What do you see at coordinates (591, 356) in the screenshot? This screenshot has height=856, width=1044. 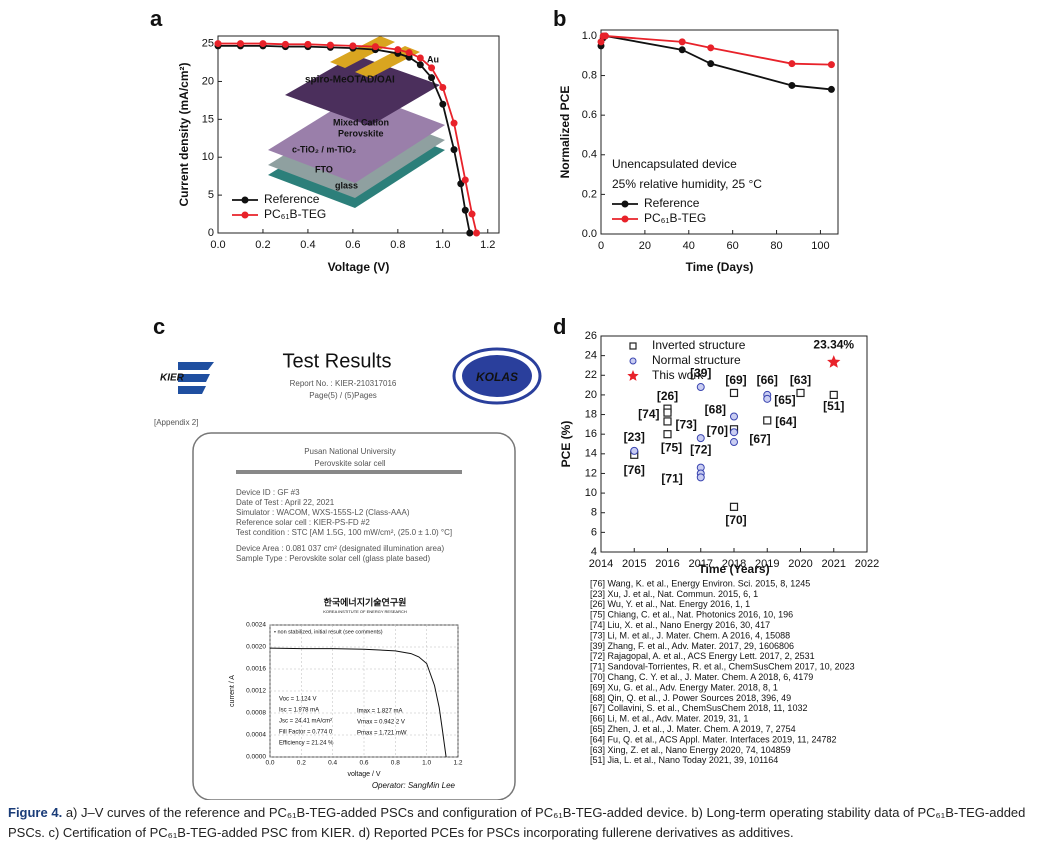 I see `y-tick-label: 24` at bounding box center [591, 356].